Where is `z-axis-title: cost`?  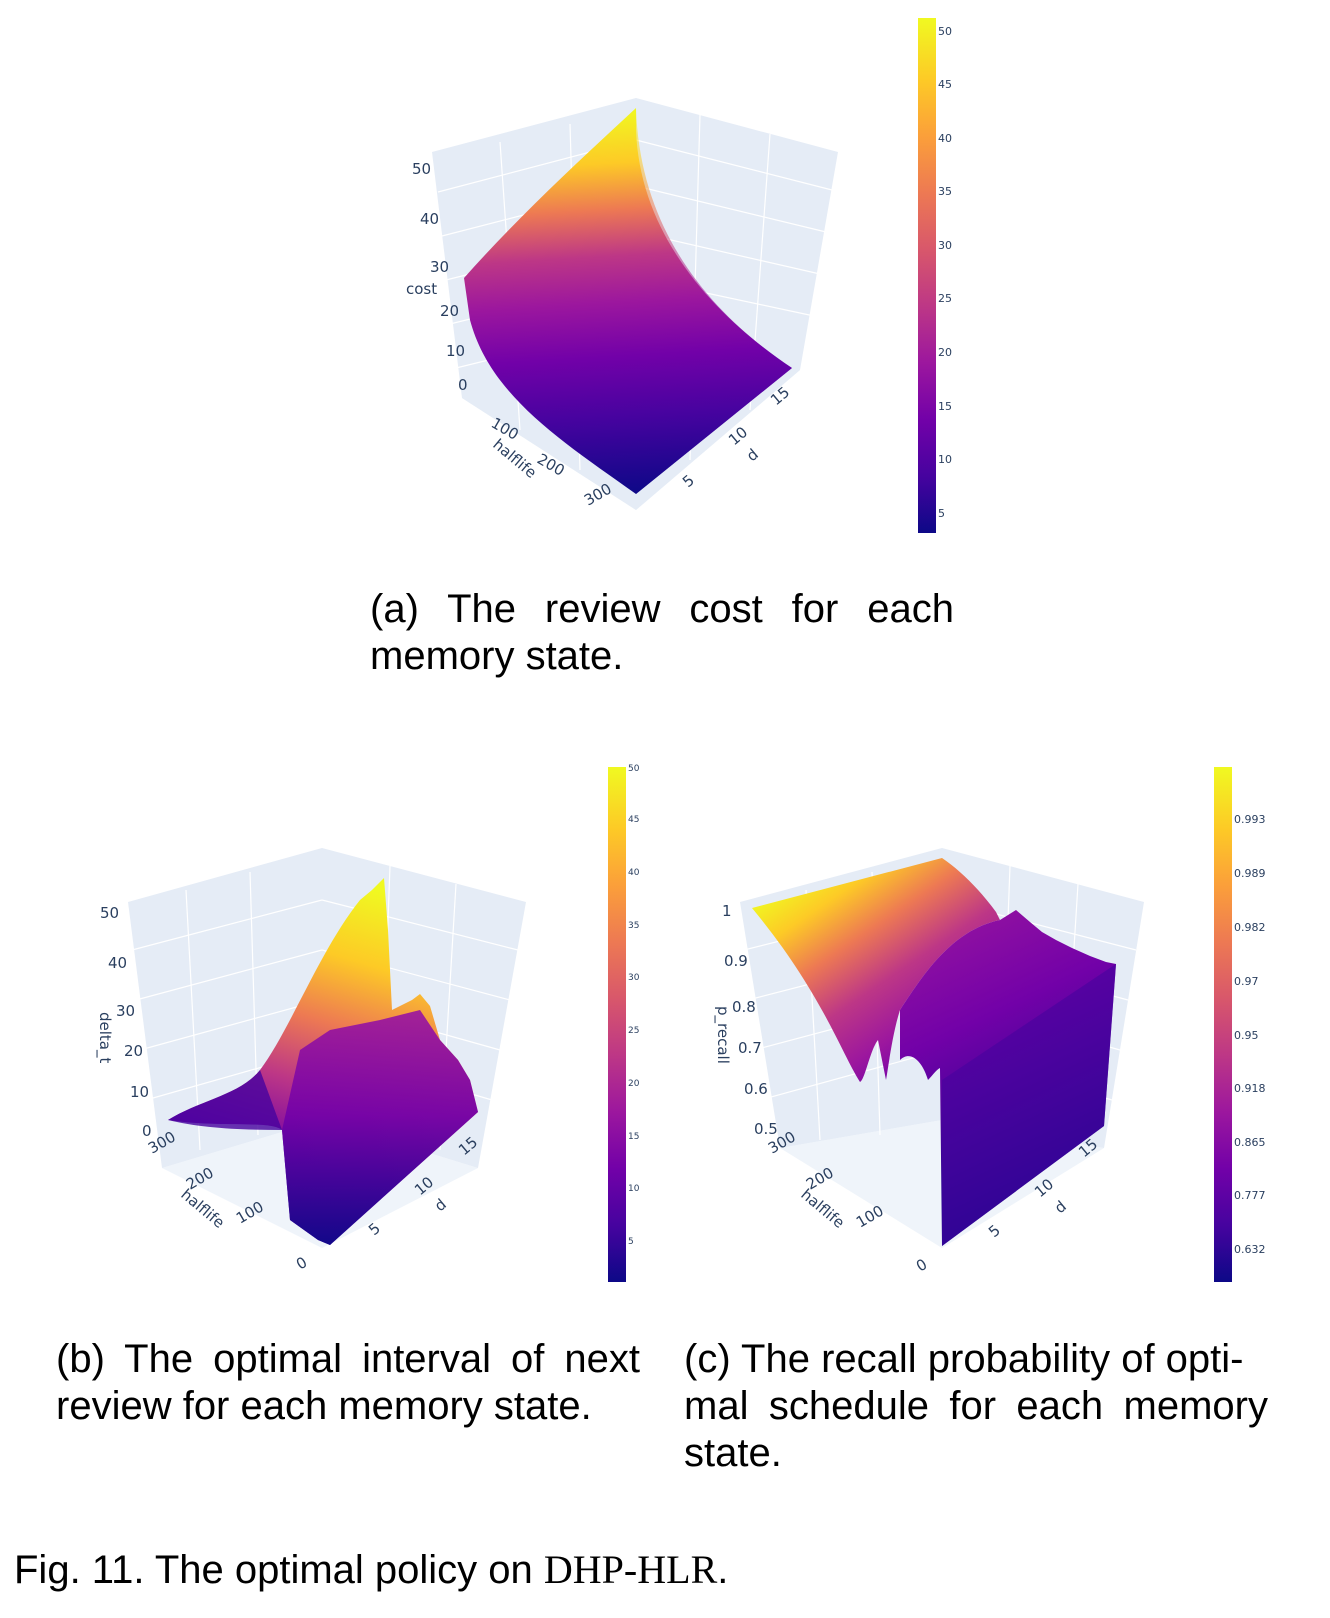 z-axis-title: cost is located at coordinates (421, 289).